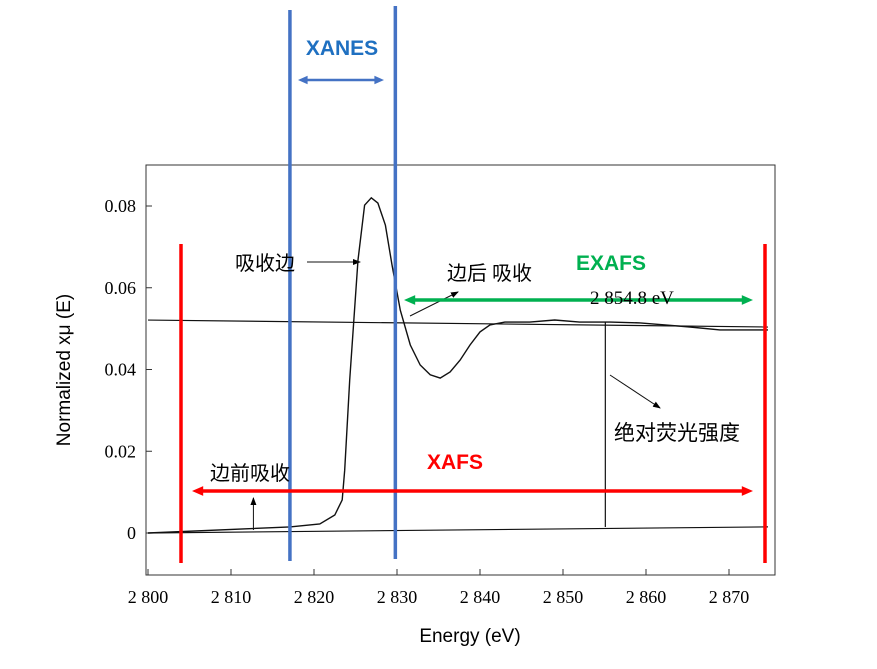 The image size is (877, 669). I want to click on post-edge-baseline, so click(458, 323).